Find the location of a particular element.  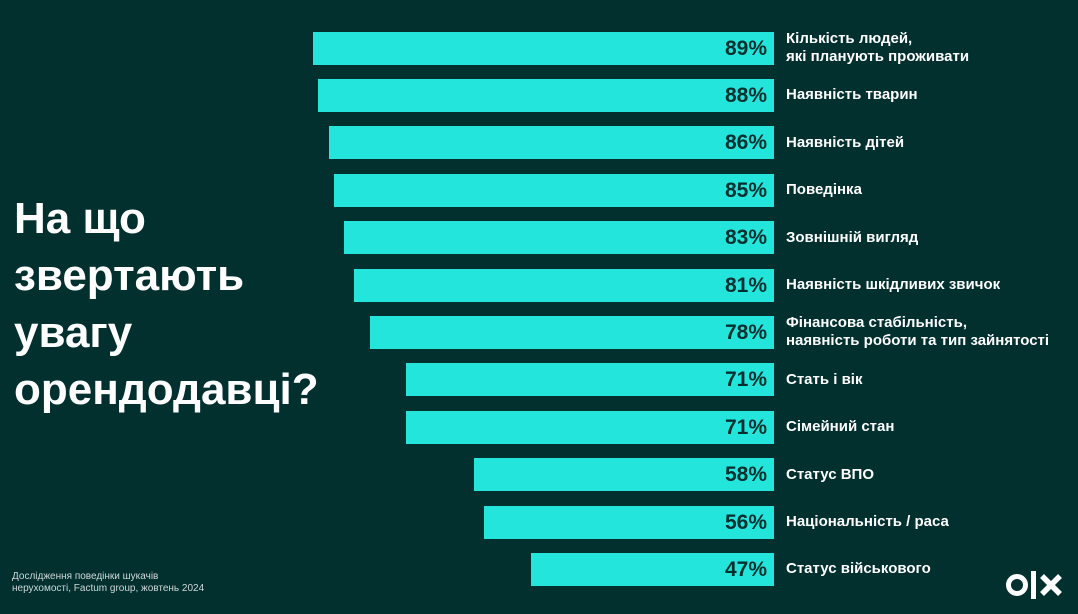

category-label: Наявність шкідливих звичок is located at coordinates (893, 284).